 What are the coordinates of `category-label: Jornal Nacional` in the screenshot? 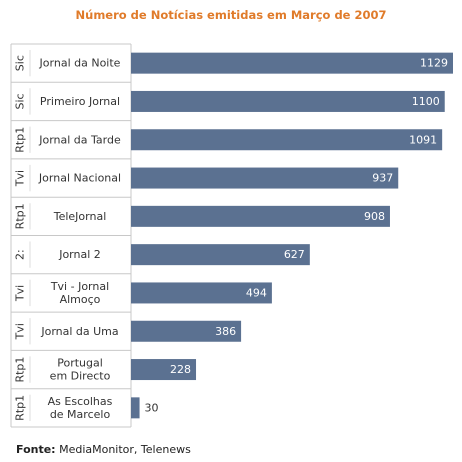 It's located at (79, 178).